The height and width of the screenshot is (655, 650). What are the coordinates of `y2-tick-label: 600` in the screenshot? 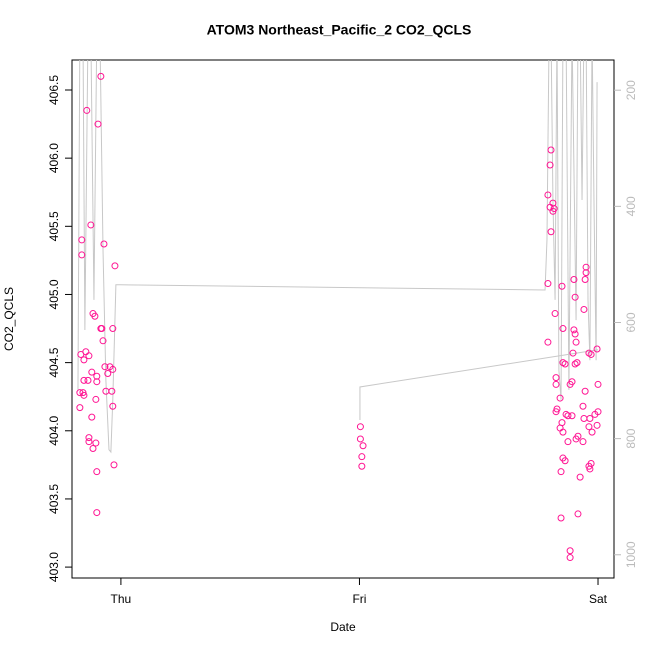 It's located at (631, 322).